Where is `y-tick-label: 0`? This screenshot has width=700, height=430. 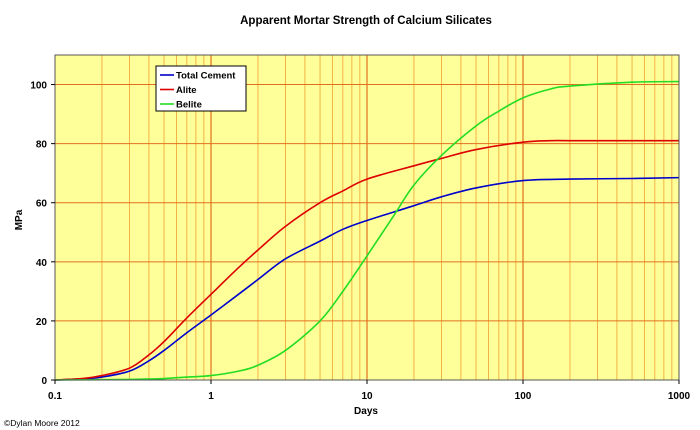 y-tick-label: 0 is located at coordinates (44, 381).